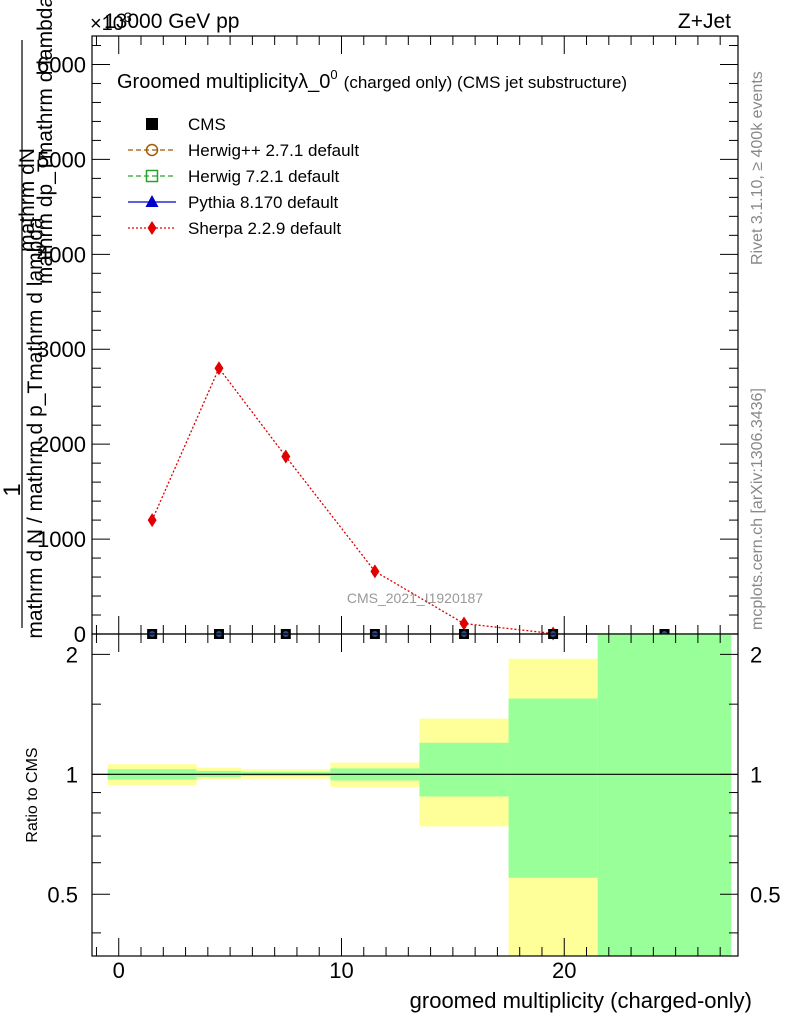 The height and width of the screenshot is (1024, 786). Describe the element at coordinates (765, 894) in the screenshot. I see `ratio-y-tick-label-right: 0.5` at that location.